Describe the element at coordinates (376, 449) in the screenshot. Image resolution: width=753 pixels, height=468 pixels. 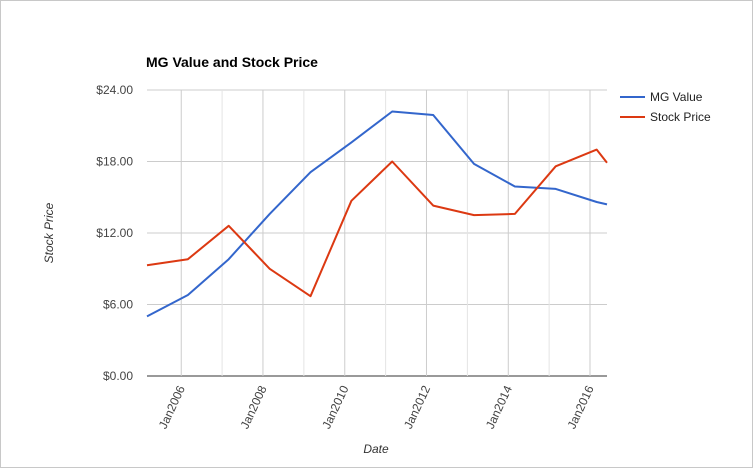
I see `x-axis-label: Date` at that location.